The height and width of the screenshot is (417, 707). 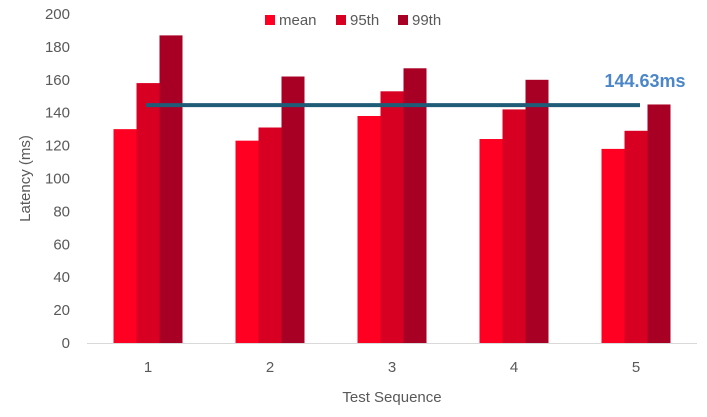 What do you see at coordinates (426, 20) in the screenshot?
I see `legend-label: 99th` at bounding box center [426, 20].